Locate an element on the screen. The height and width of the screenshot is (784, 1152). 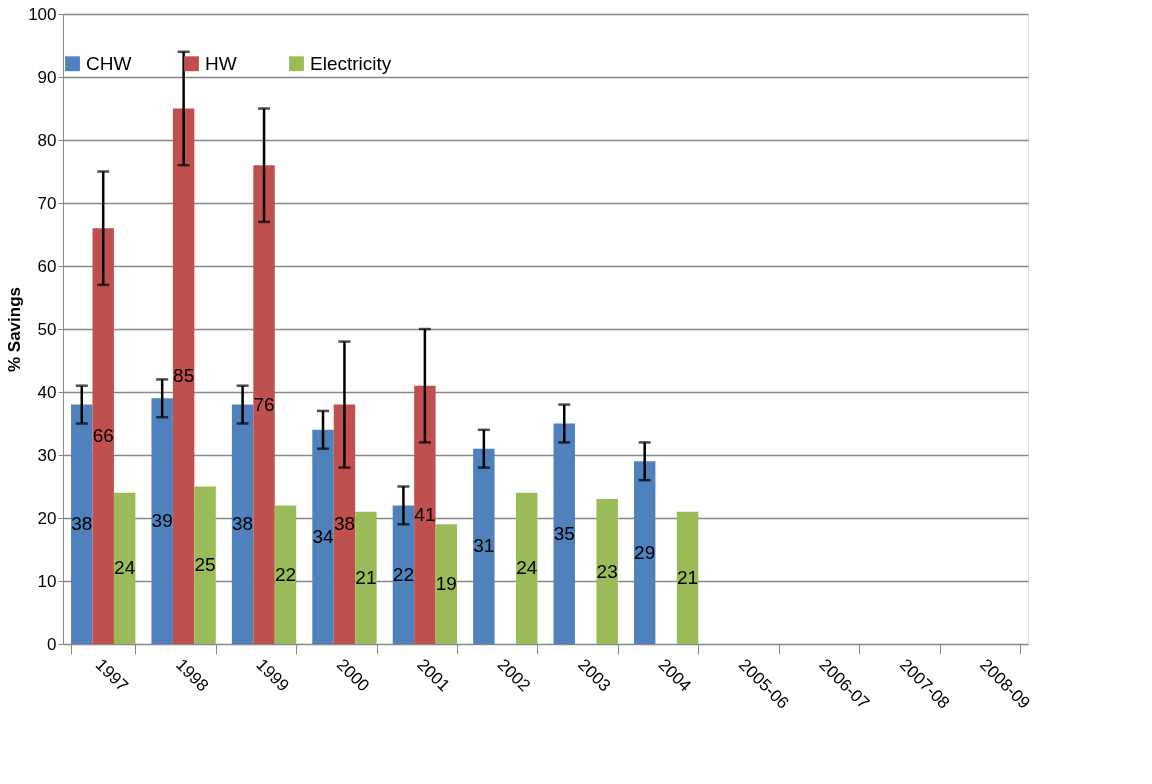
y-tick-label: 70 is located at coordinates (47, 203).